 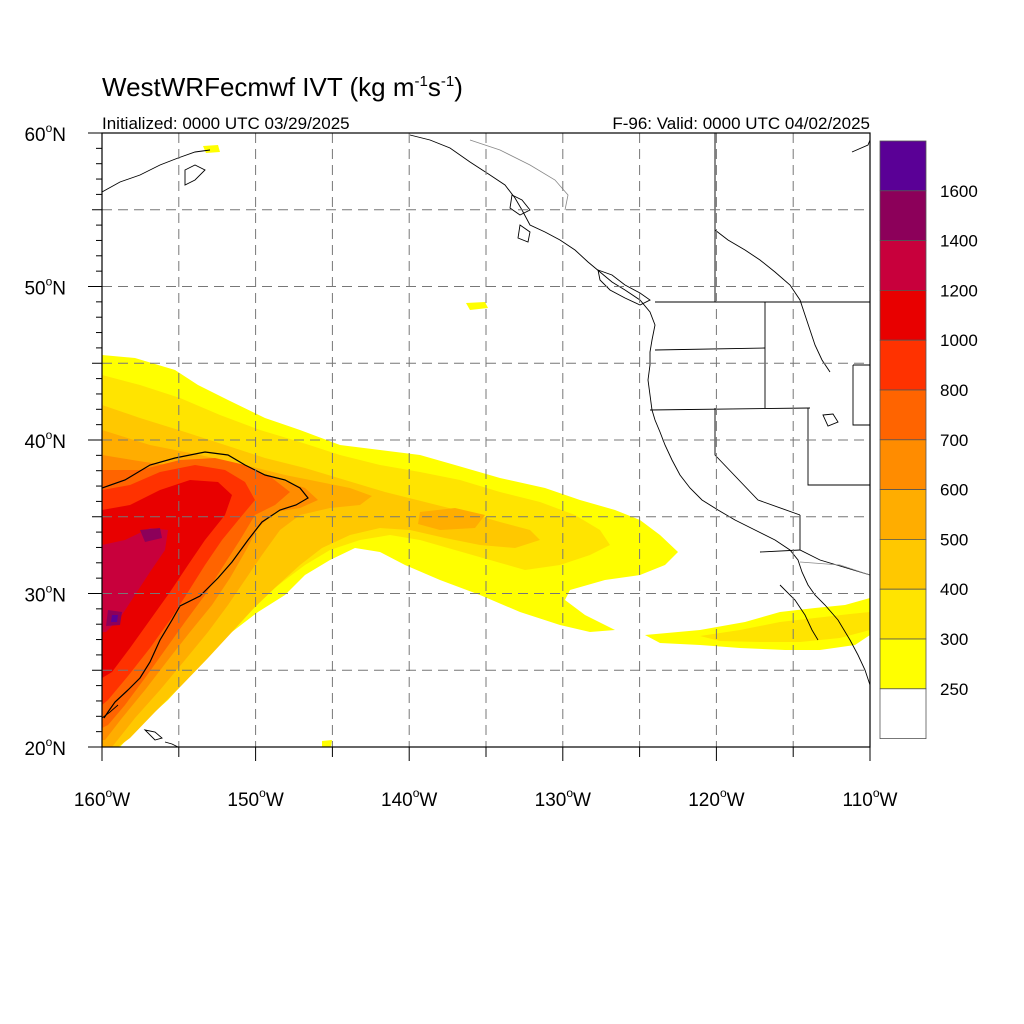 I want to click on ivt-patch-250-south, so click(x=327, y=743).